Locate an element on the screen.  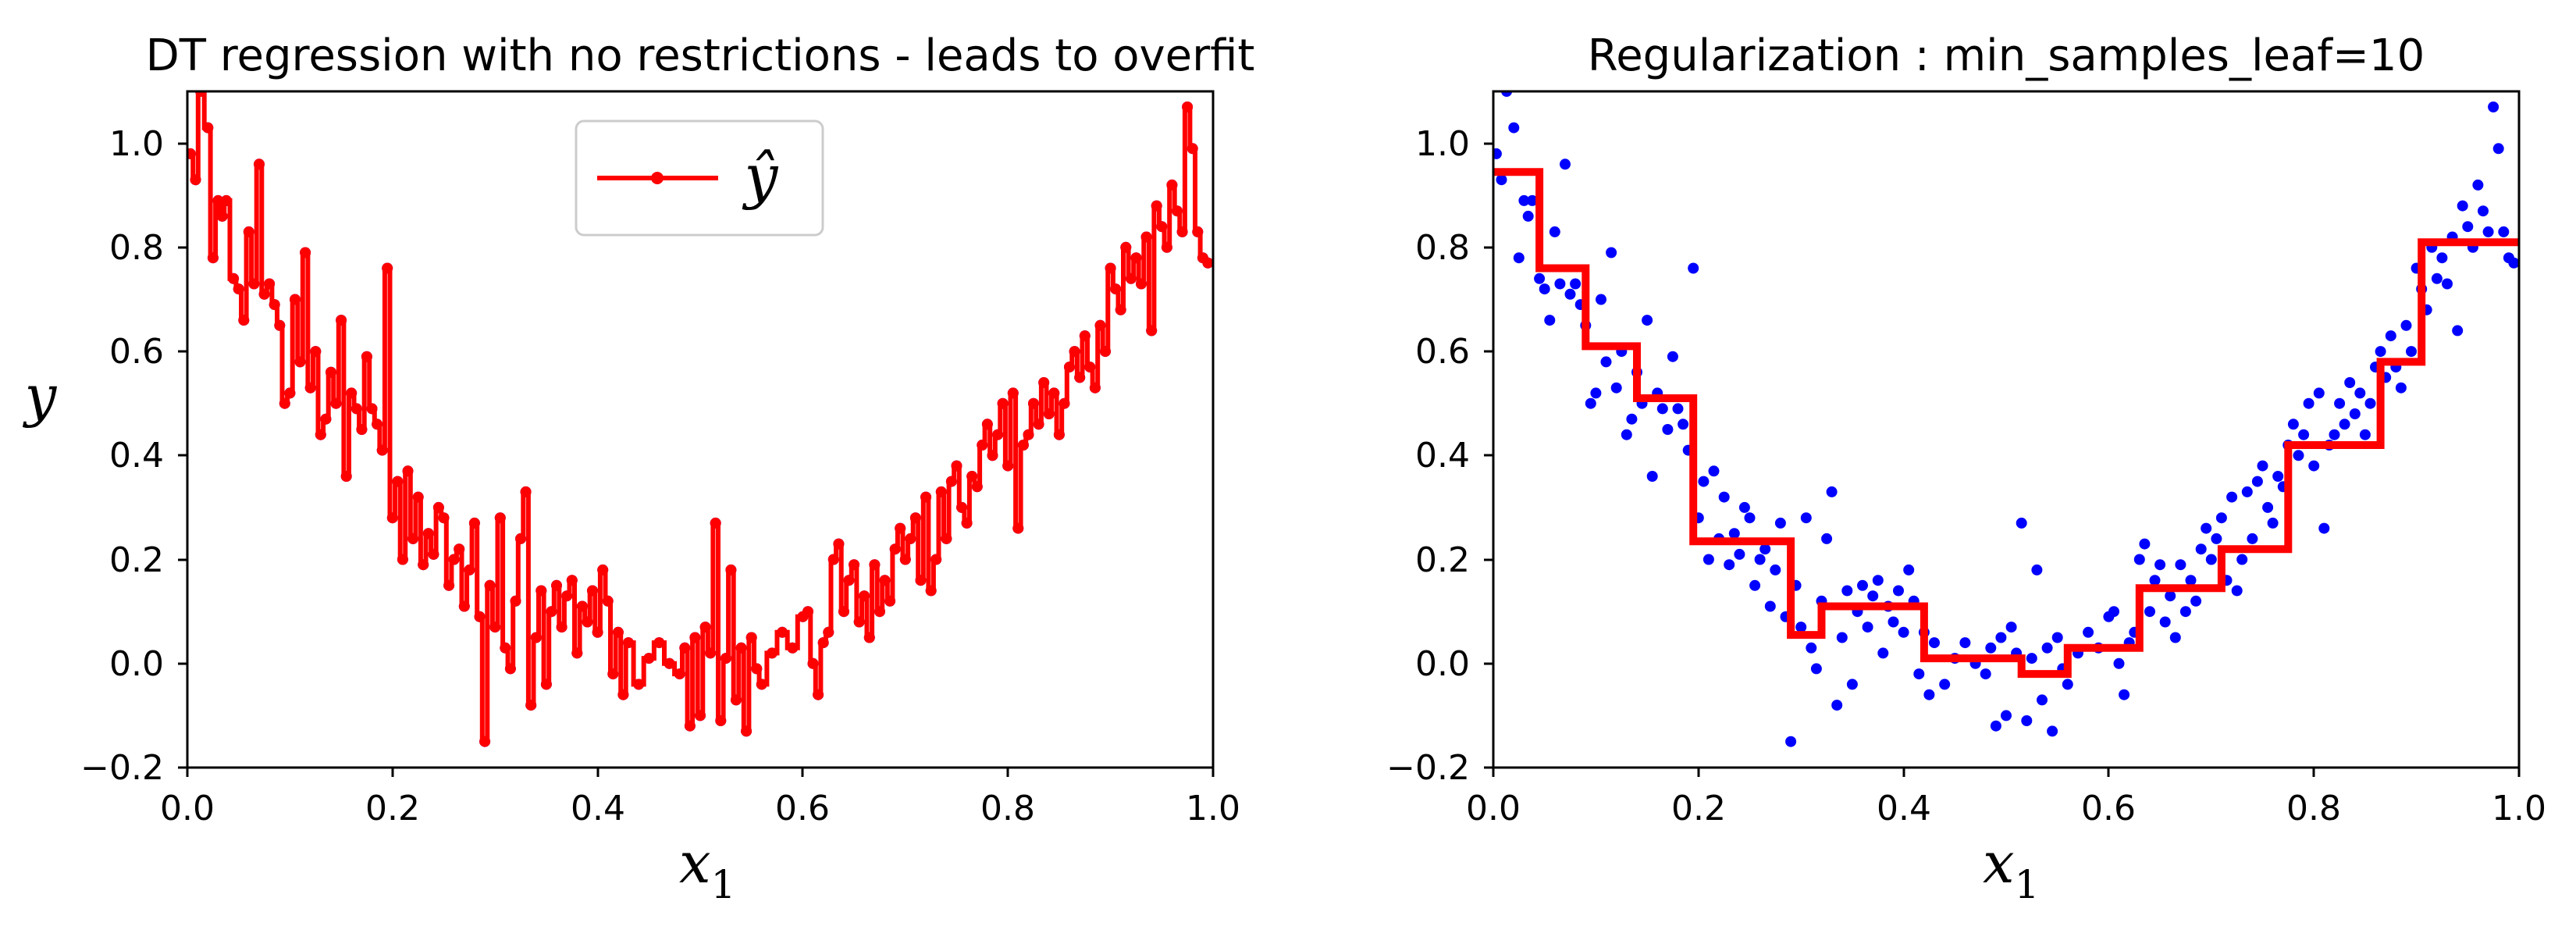
y-tick-label: 0.6 is located at coordinates (136, 352).